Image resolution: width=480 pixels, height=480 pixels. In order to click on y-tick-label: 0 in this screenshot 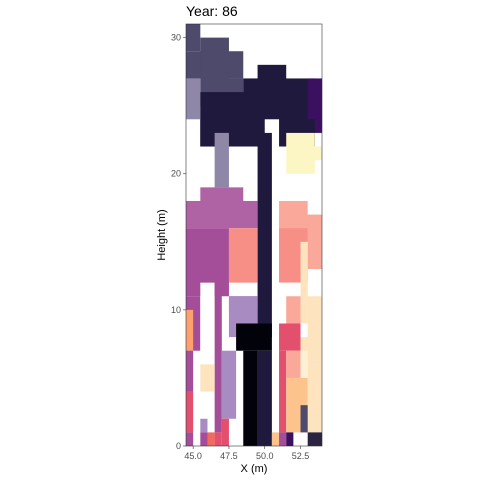, I will do `click(178, 446)`.